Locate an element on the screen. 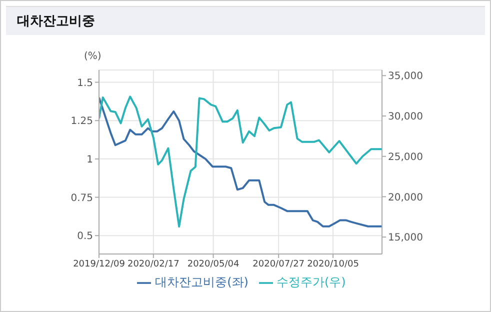 The width and height of the screenshot is (491, 312). y-tick-label: 0.5 is located at coordinates (85, 236).